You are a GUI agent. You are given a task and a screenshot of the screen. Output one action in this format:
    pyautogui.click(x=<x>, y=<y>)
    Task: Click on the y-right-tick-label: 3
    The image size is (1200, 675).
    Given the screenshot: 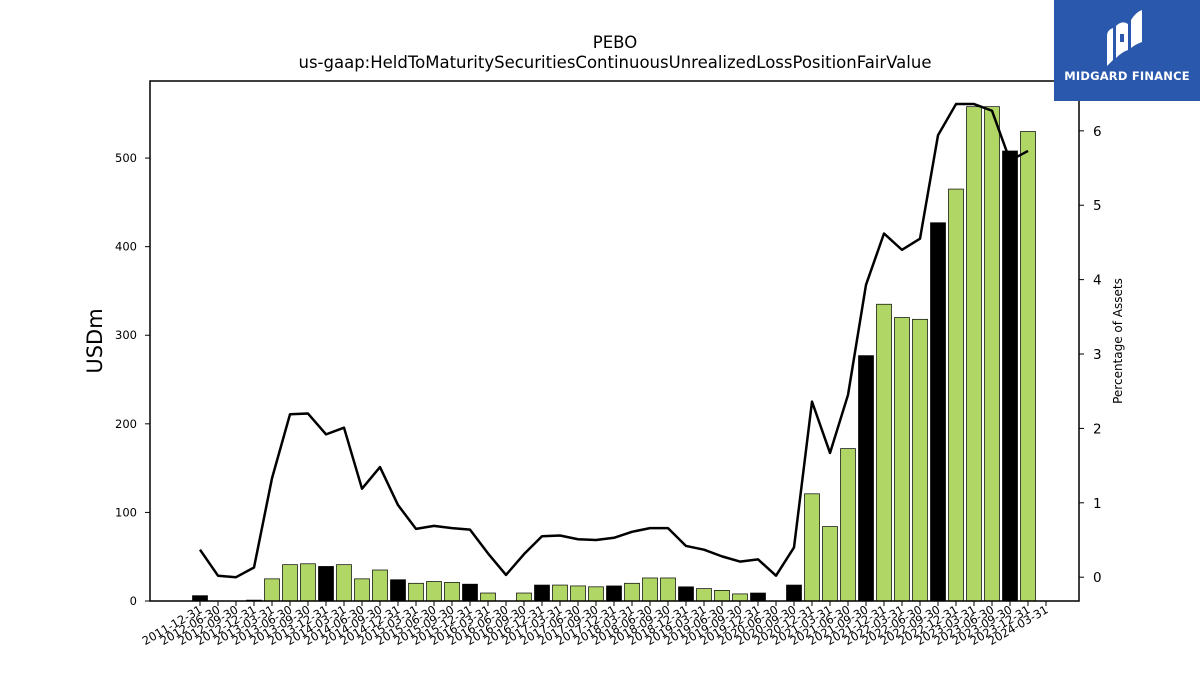 What is the action you would take?
    pyautogui.click(x=1097, y=355)
    